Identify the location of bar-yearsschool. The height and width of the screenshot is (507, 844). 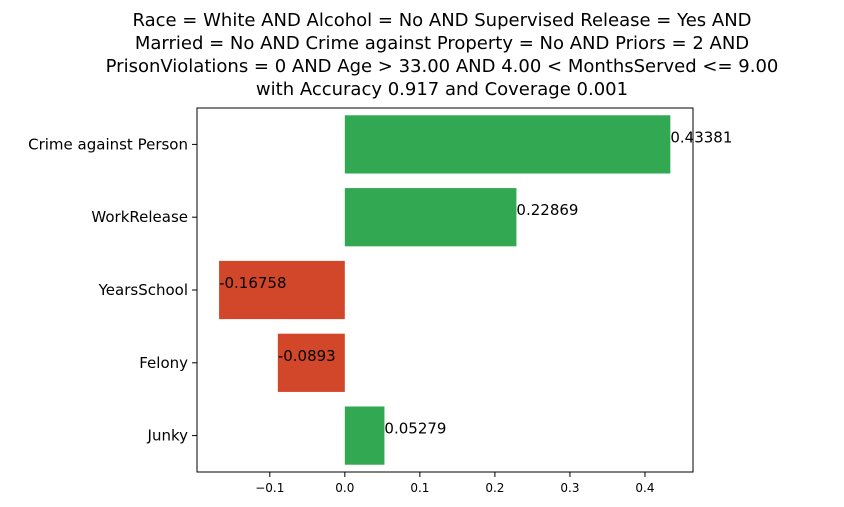
(282, 290).